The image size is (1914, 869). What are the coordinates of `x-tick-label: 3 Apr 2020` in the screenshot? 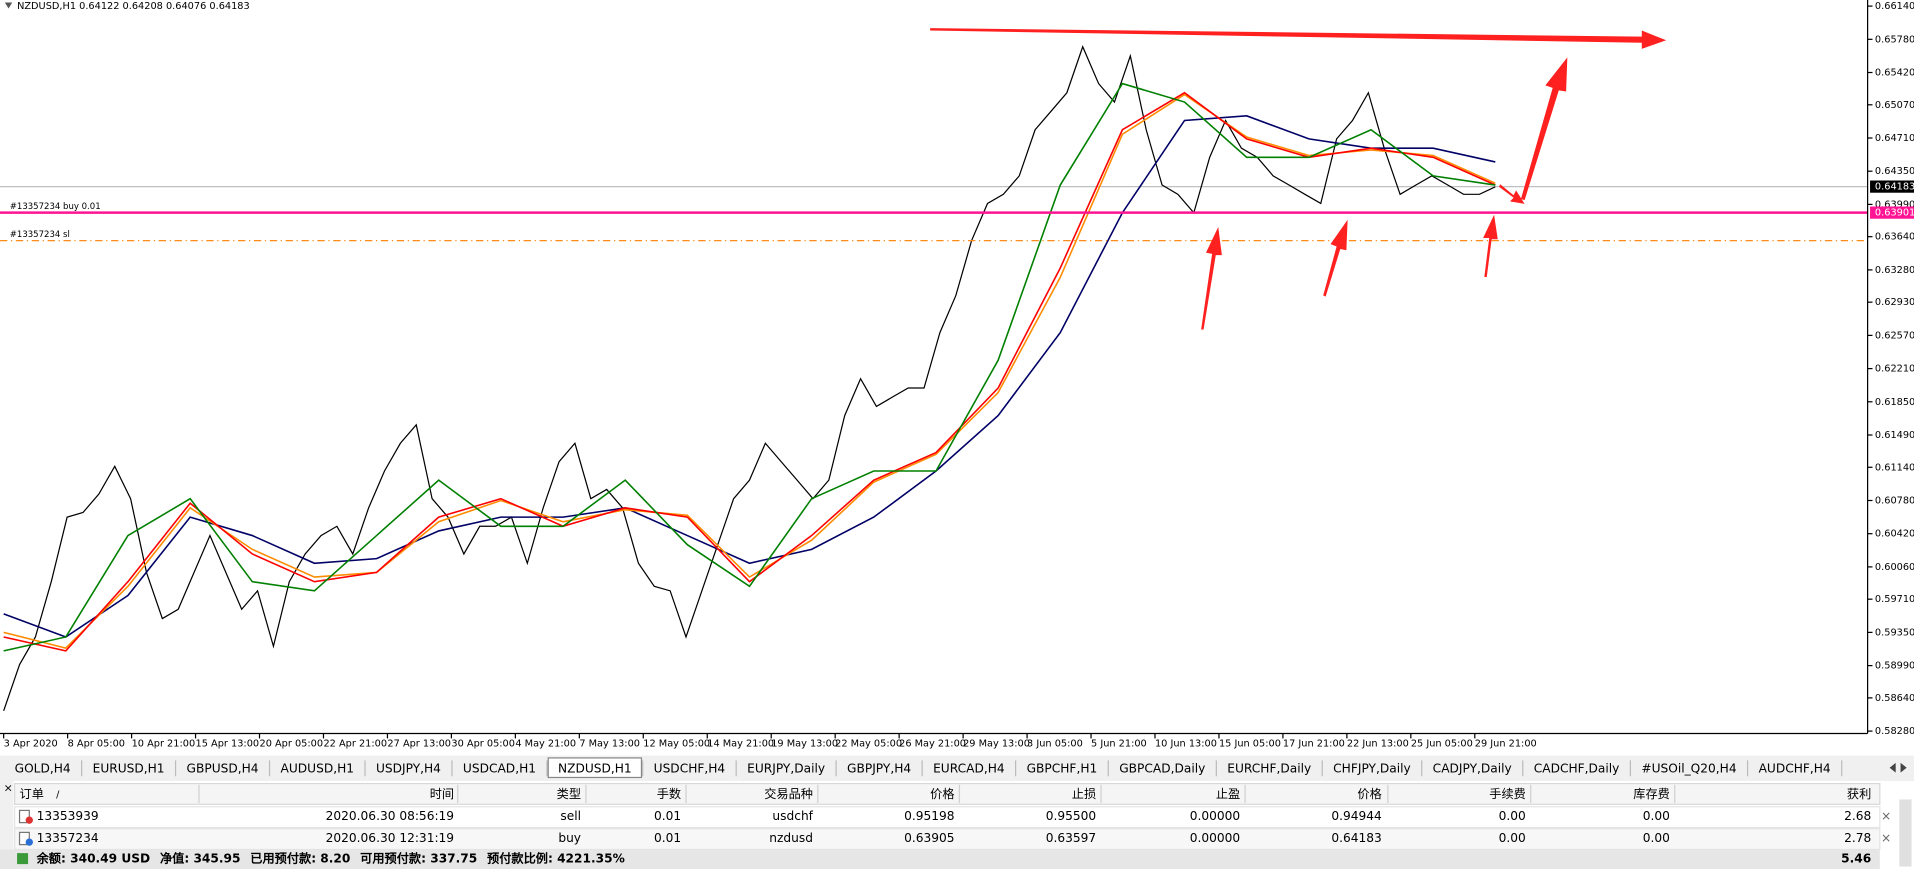 It's located at (31, 743).